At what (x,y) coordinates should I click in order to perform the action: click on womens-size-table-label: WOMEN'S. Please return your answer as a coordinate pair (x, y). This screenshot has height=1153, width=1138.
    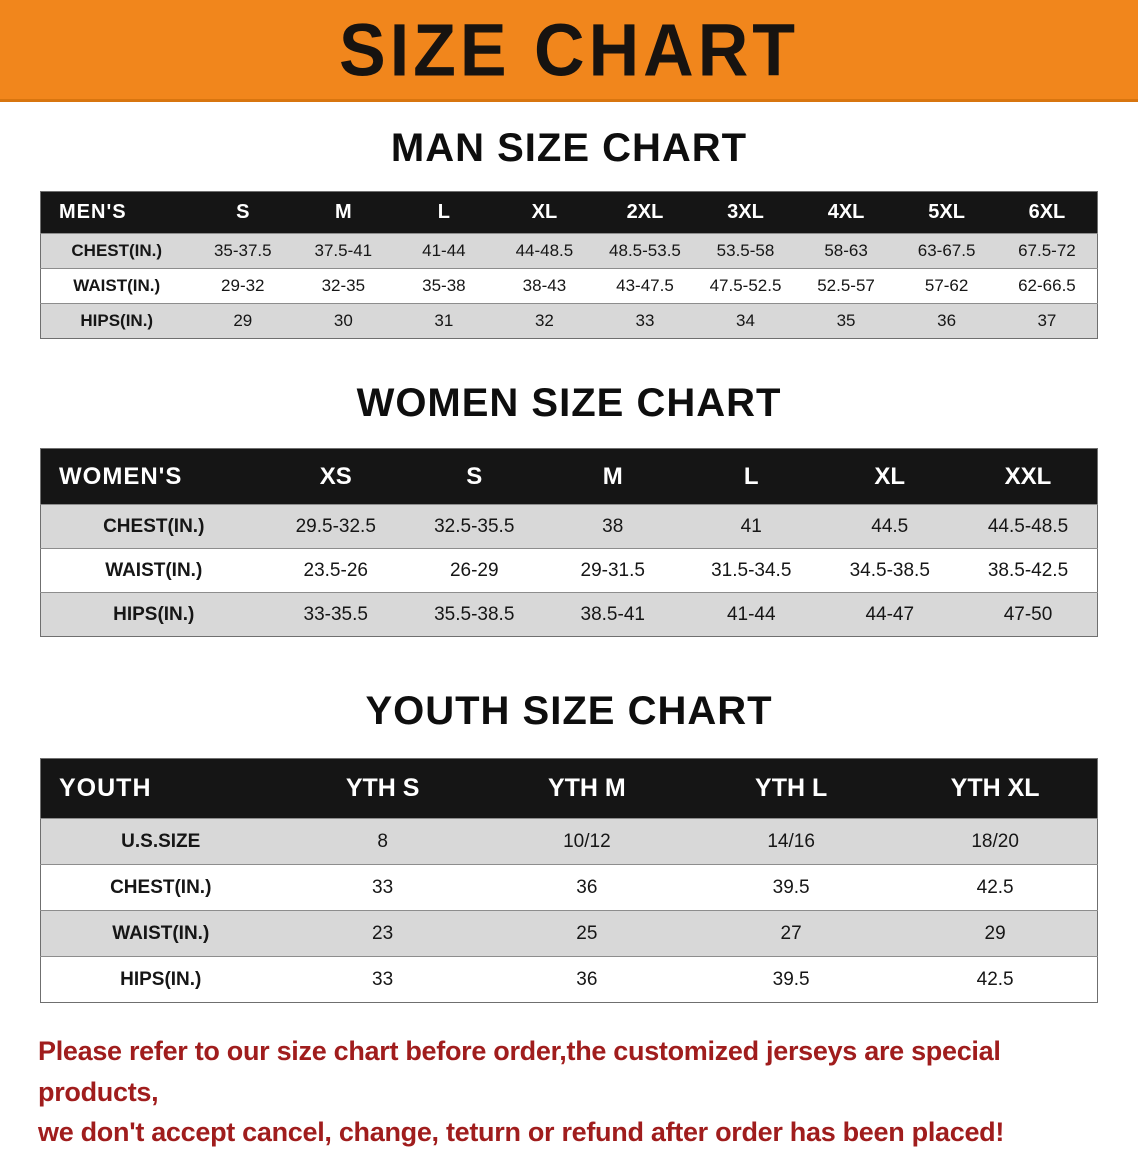
    Looking at the image, I should click on (153, 476).